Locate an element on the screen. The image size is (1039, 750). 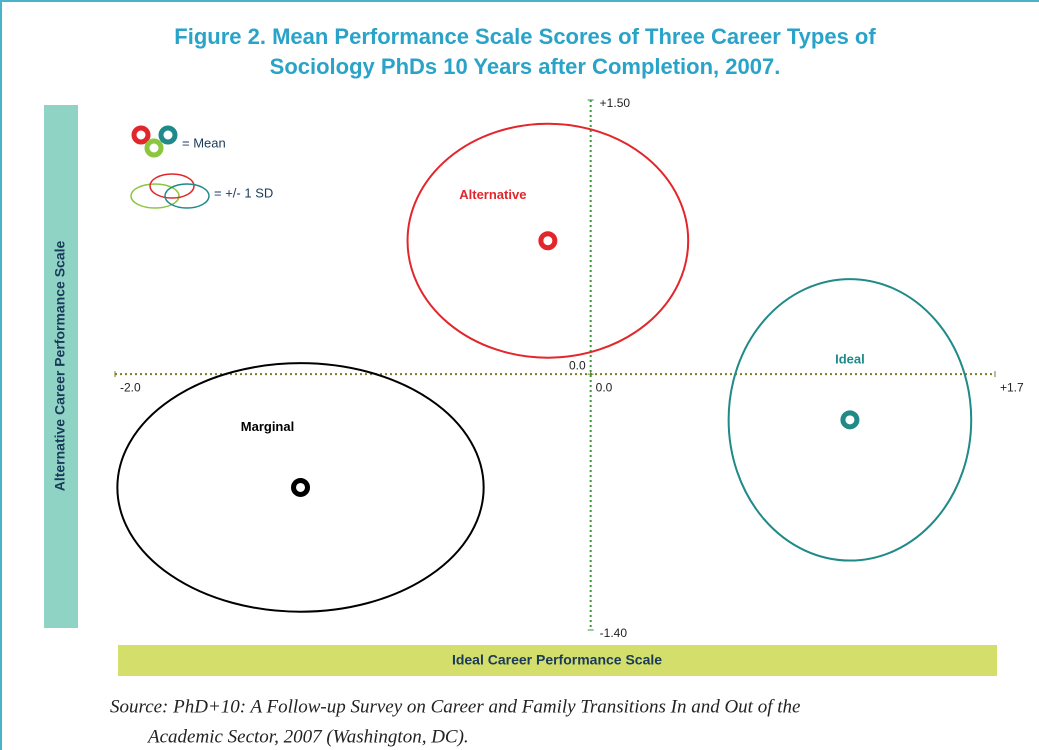
x-tick-label: 0.0 is located at coordinates (604, 387).